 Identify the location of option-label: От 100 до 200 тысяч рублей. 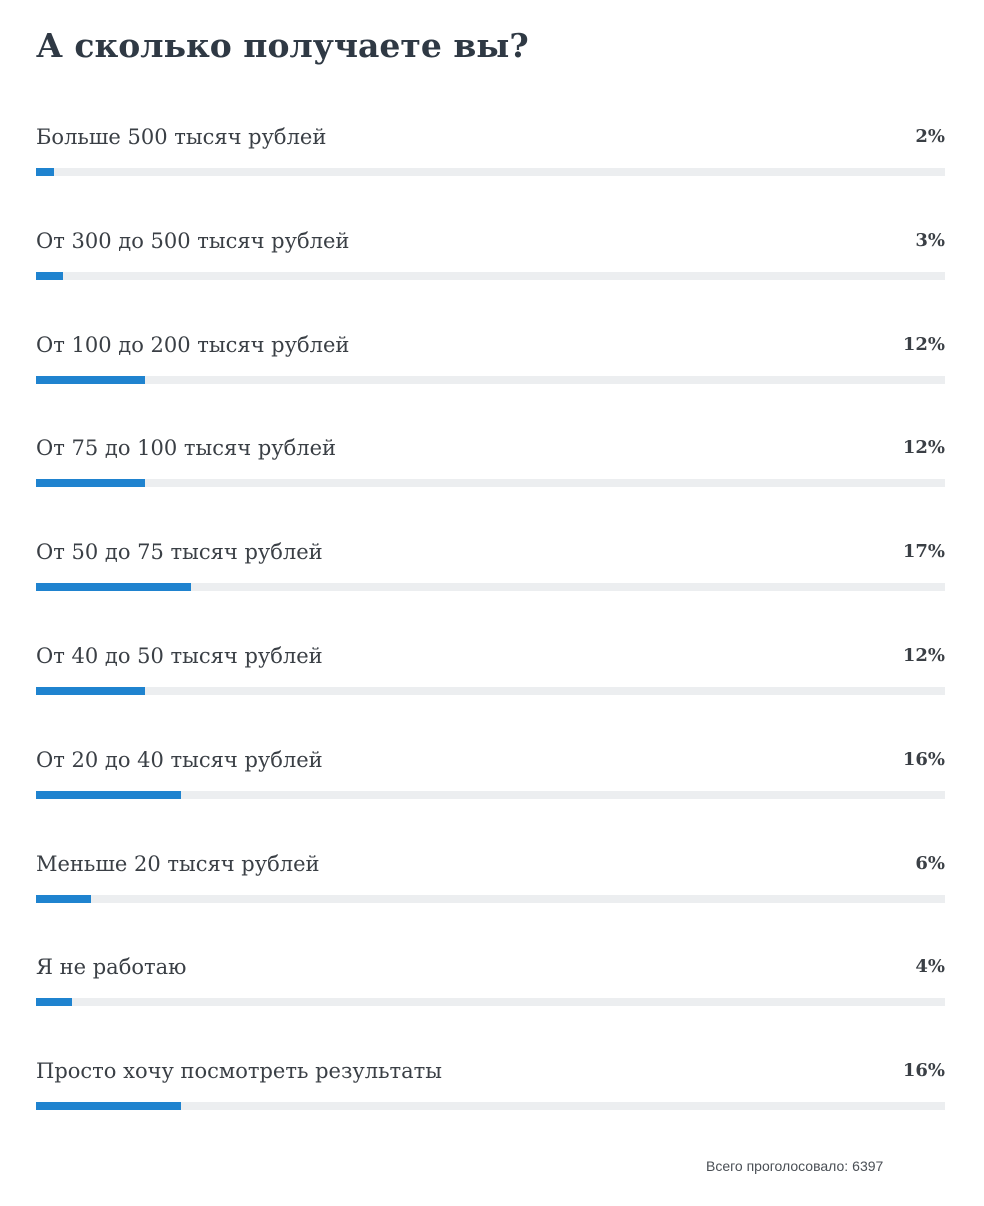
(193, 345).